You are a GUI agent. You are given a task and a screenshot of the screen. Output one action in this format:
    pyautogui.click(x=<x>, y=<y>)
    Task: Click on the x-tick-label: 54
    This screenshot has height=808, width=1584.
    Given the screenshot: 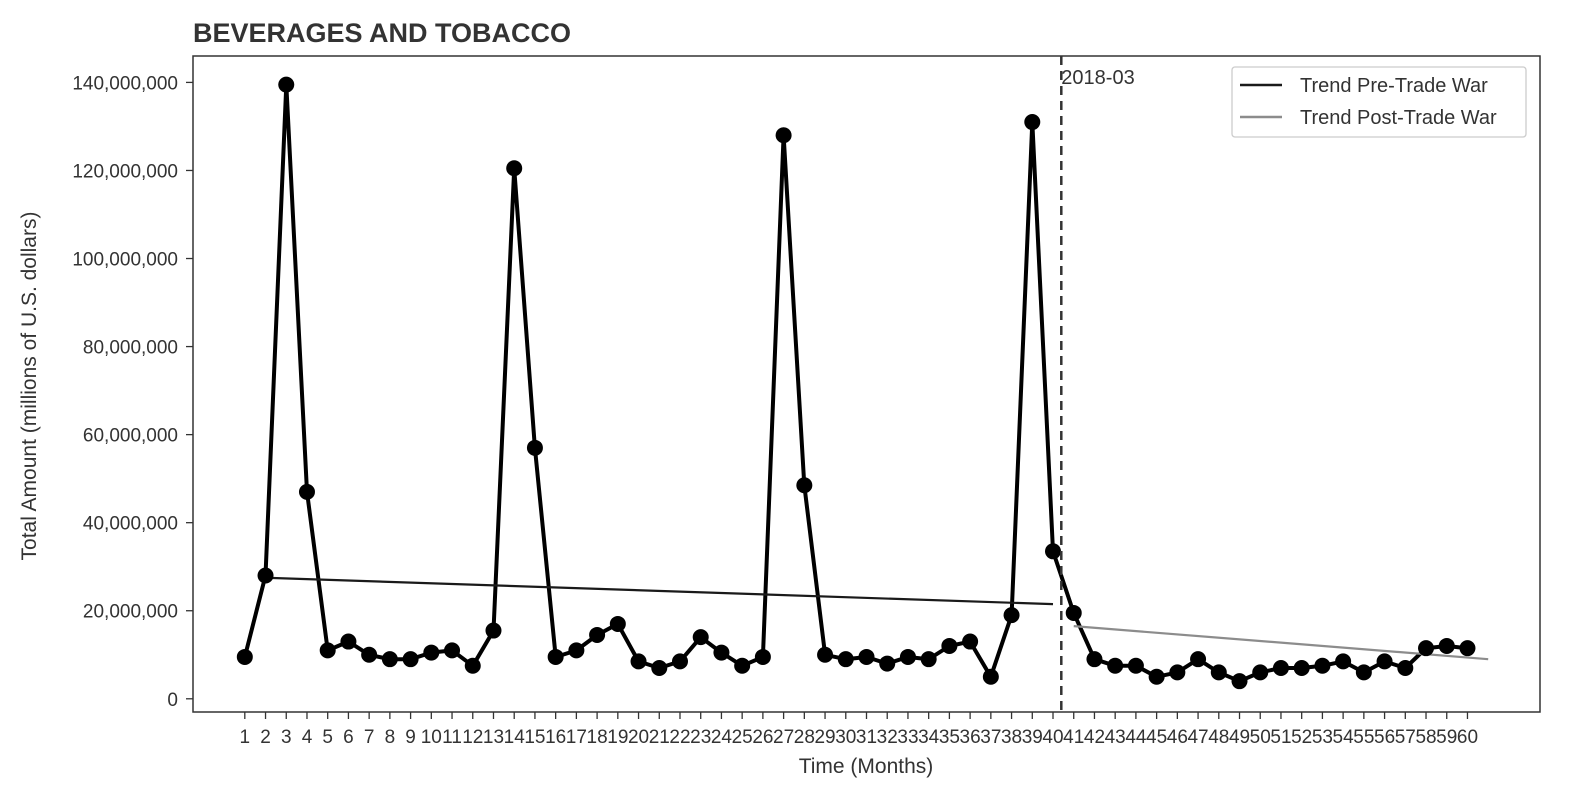 What is the action you would take?
    pyautogui.click(x=1344, y=737)
    